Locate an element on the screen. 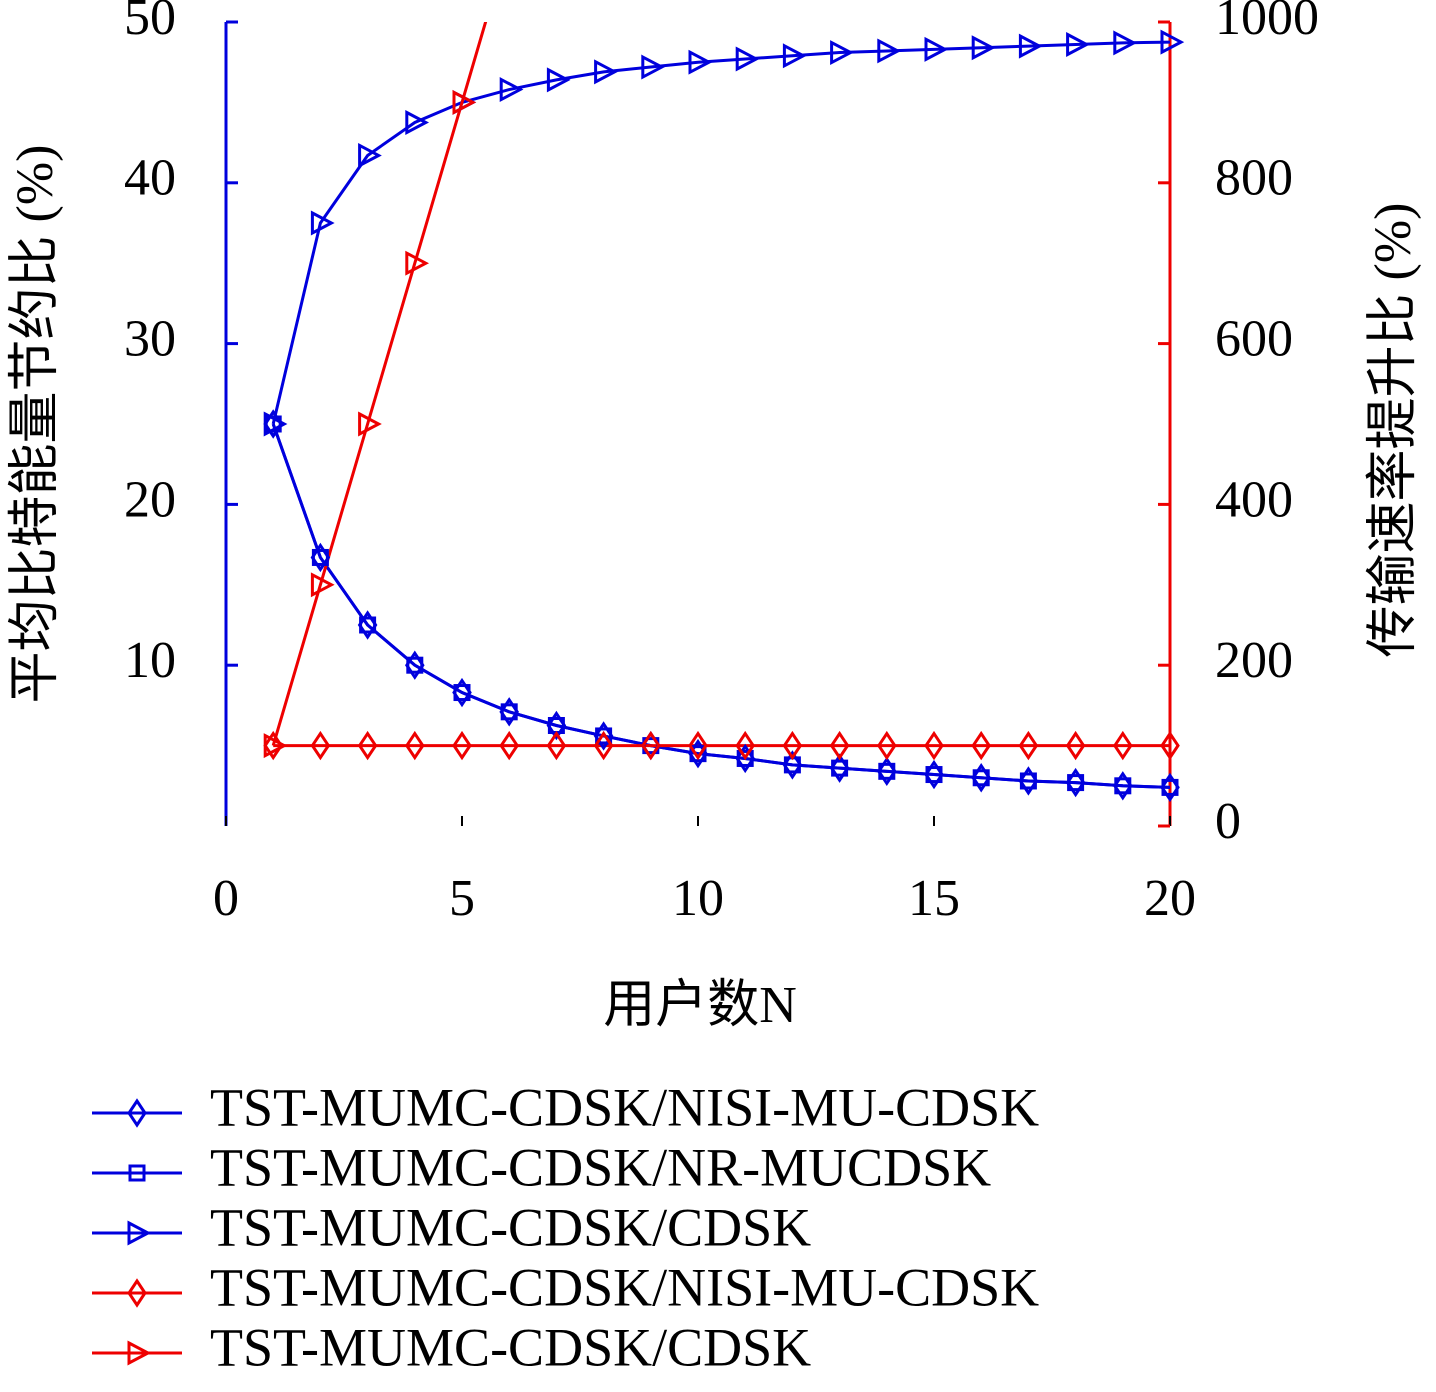  x-tick-label: 15 is located at coordinates (934, 898).